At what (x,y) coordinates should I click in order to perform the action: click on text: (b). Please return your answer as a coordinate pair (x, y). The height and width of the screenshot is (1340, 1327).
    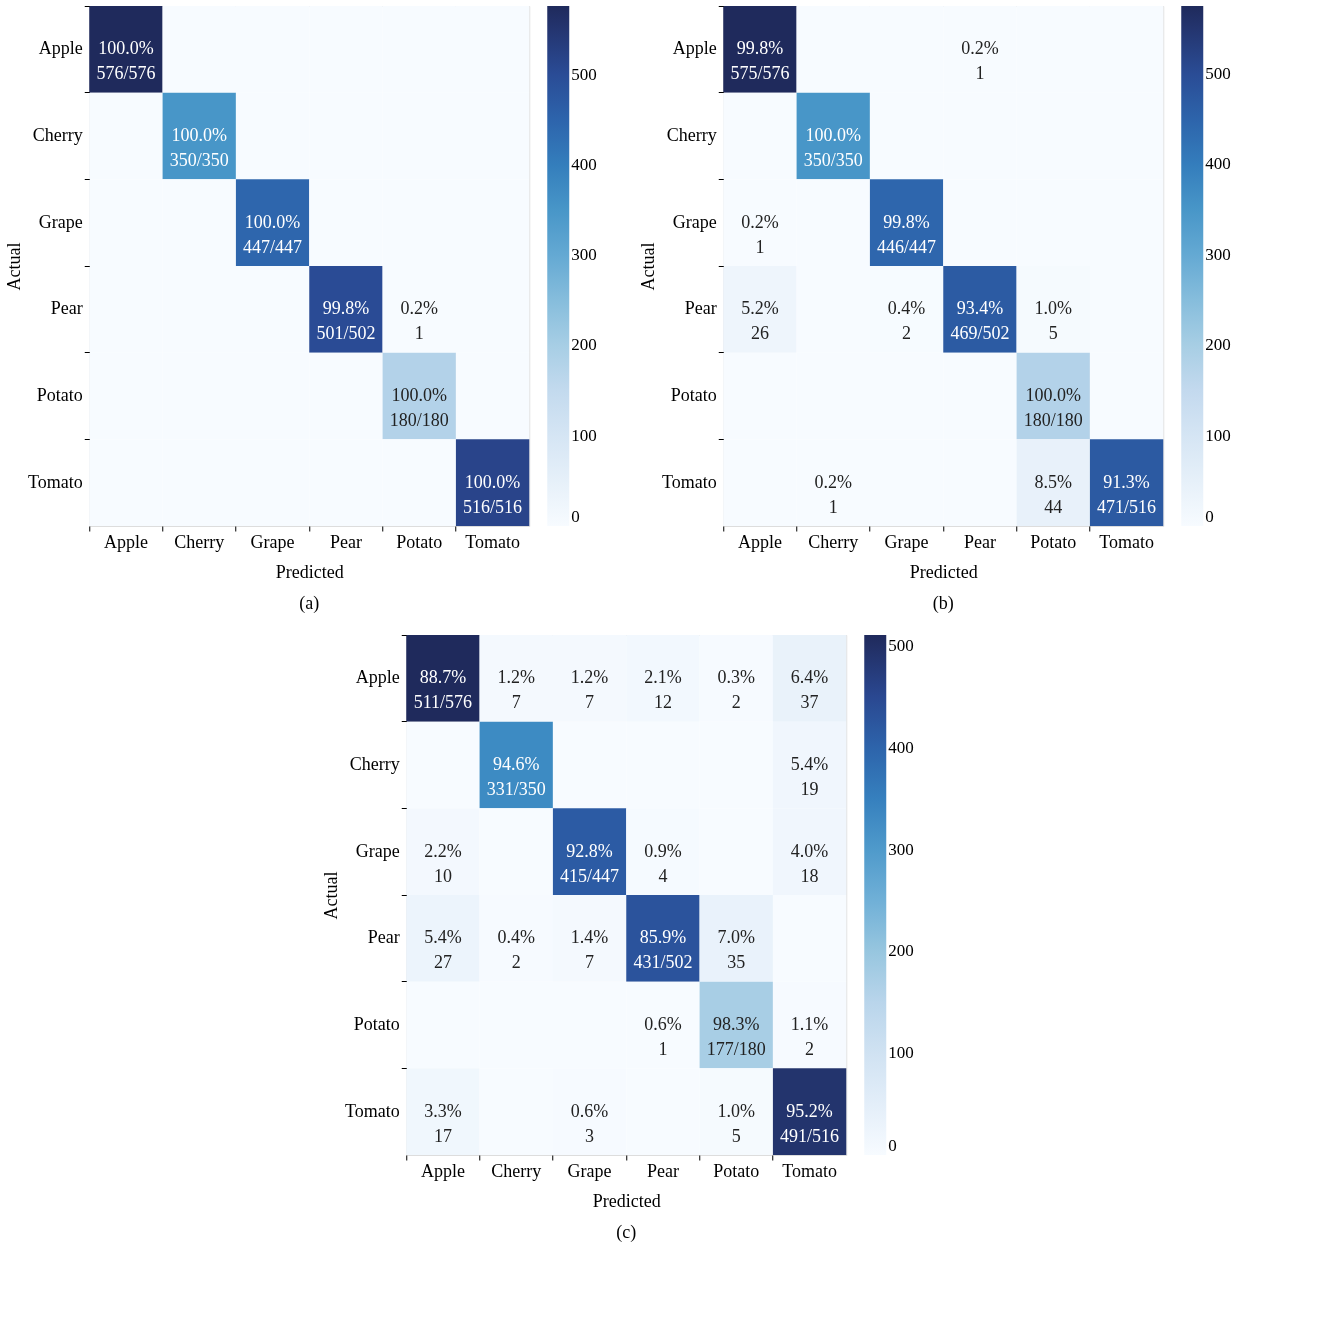
    Looking at the image, I should click on (943, 603).